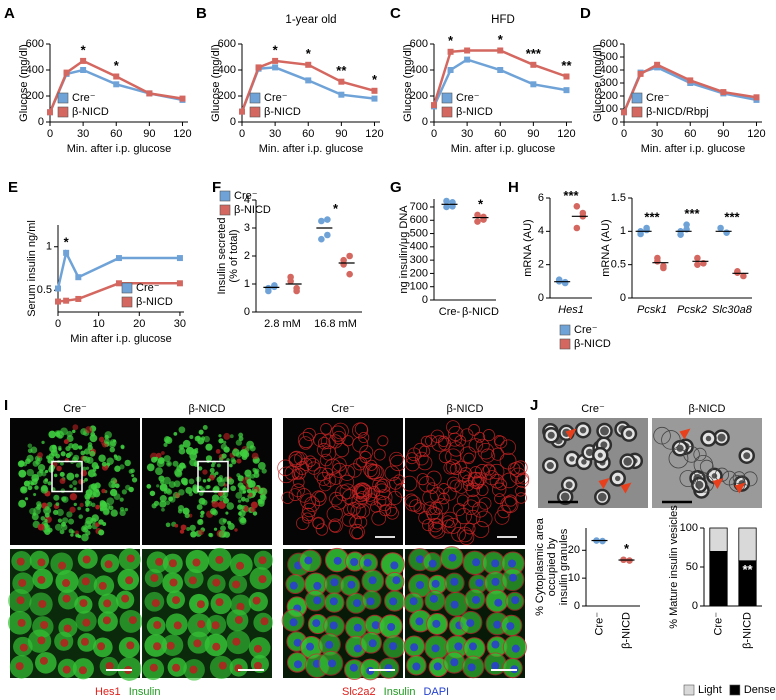  What do you see at coordinates (343, 409) in the screenshot?
I see `column-label: Cre⁻` at bounding box center [343, 409].